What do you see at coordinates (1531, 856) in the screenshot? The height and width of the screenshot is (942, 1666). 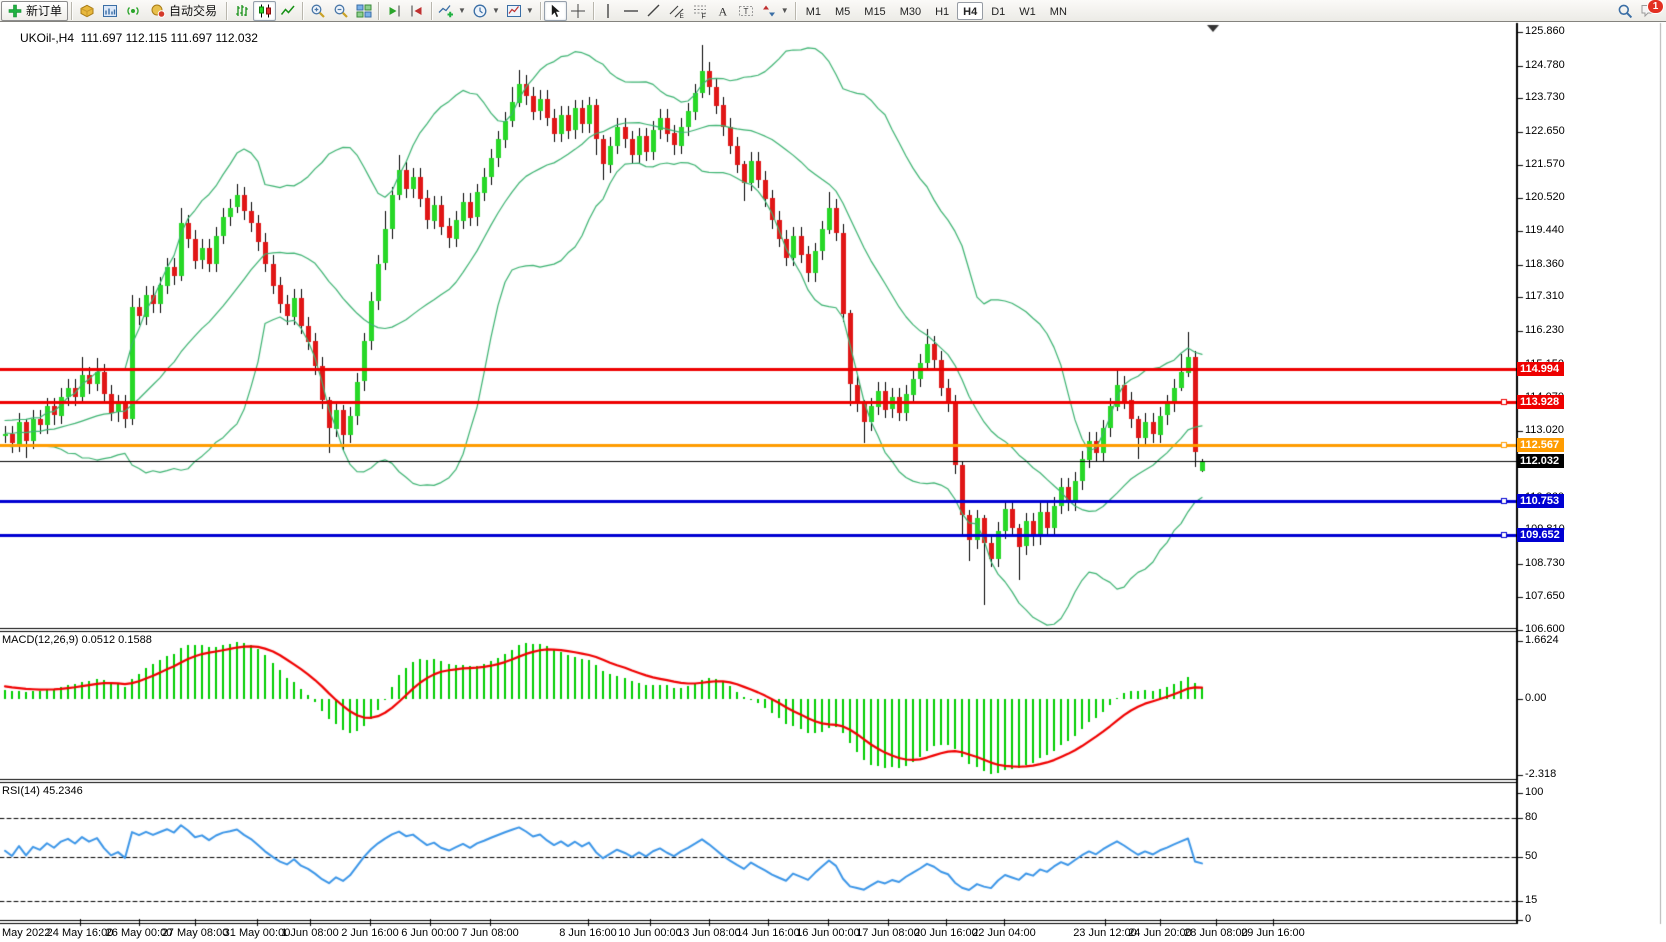 I see `rsi-axis-tick: 50` at bounding box center [1531, 856].